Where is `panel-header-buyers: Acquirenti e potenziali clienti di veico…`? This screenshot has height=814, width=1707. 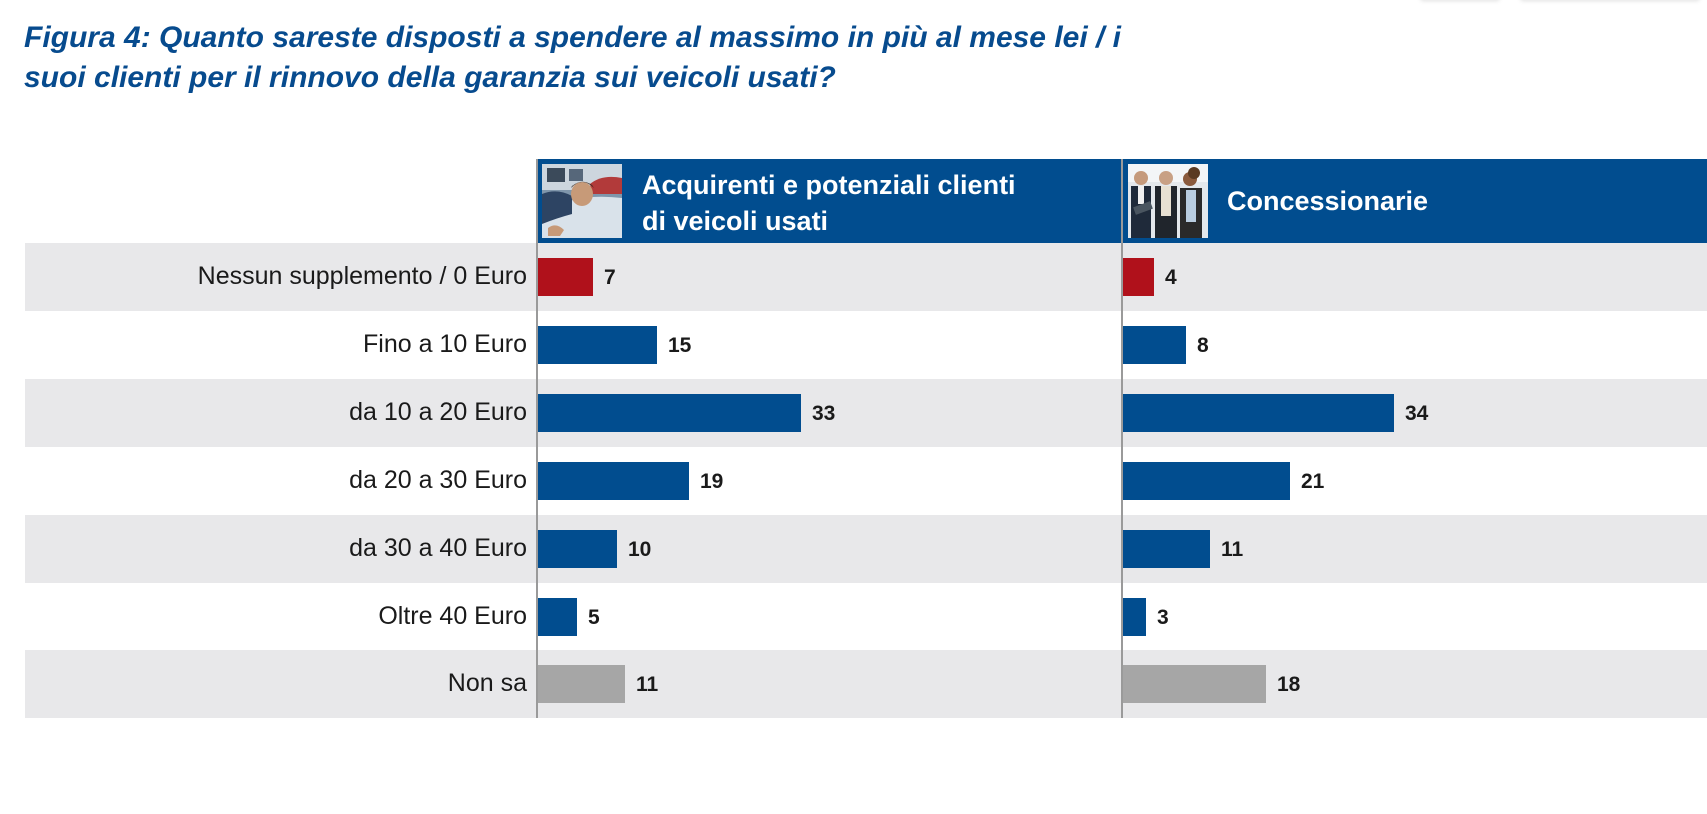
panel-header-buyers: Acquirenti e potenziali clienti di veico… is located at coordinates (829, 201).